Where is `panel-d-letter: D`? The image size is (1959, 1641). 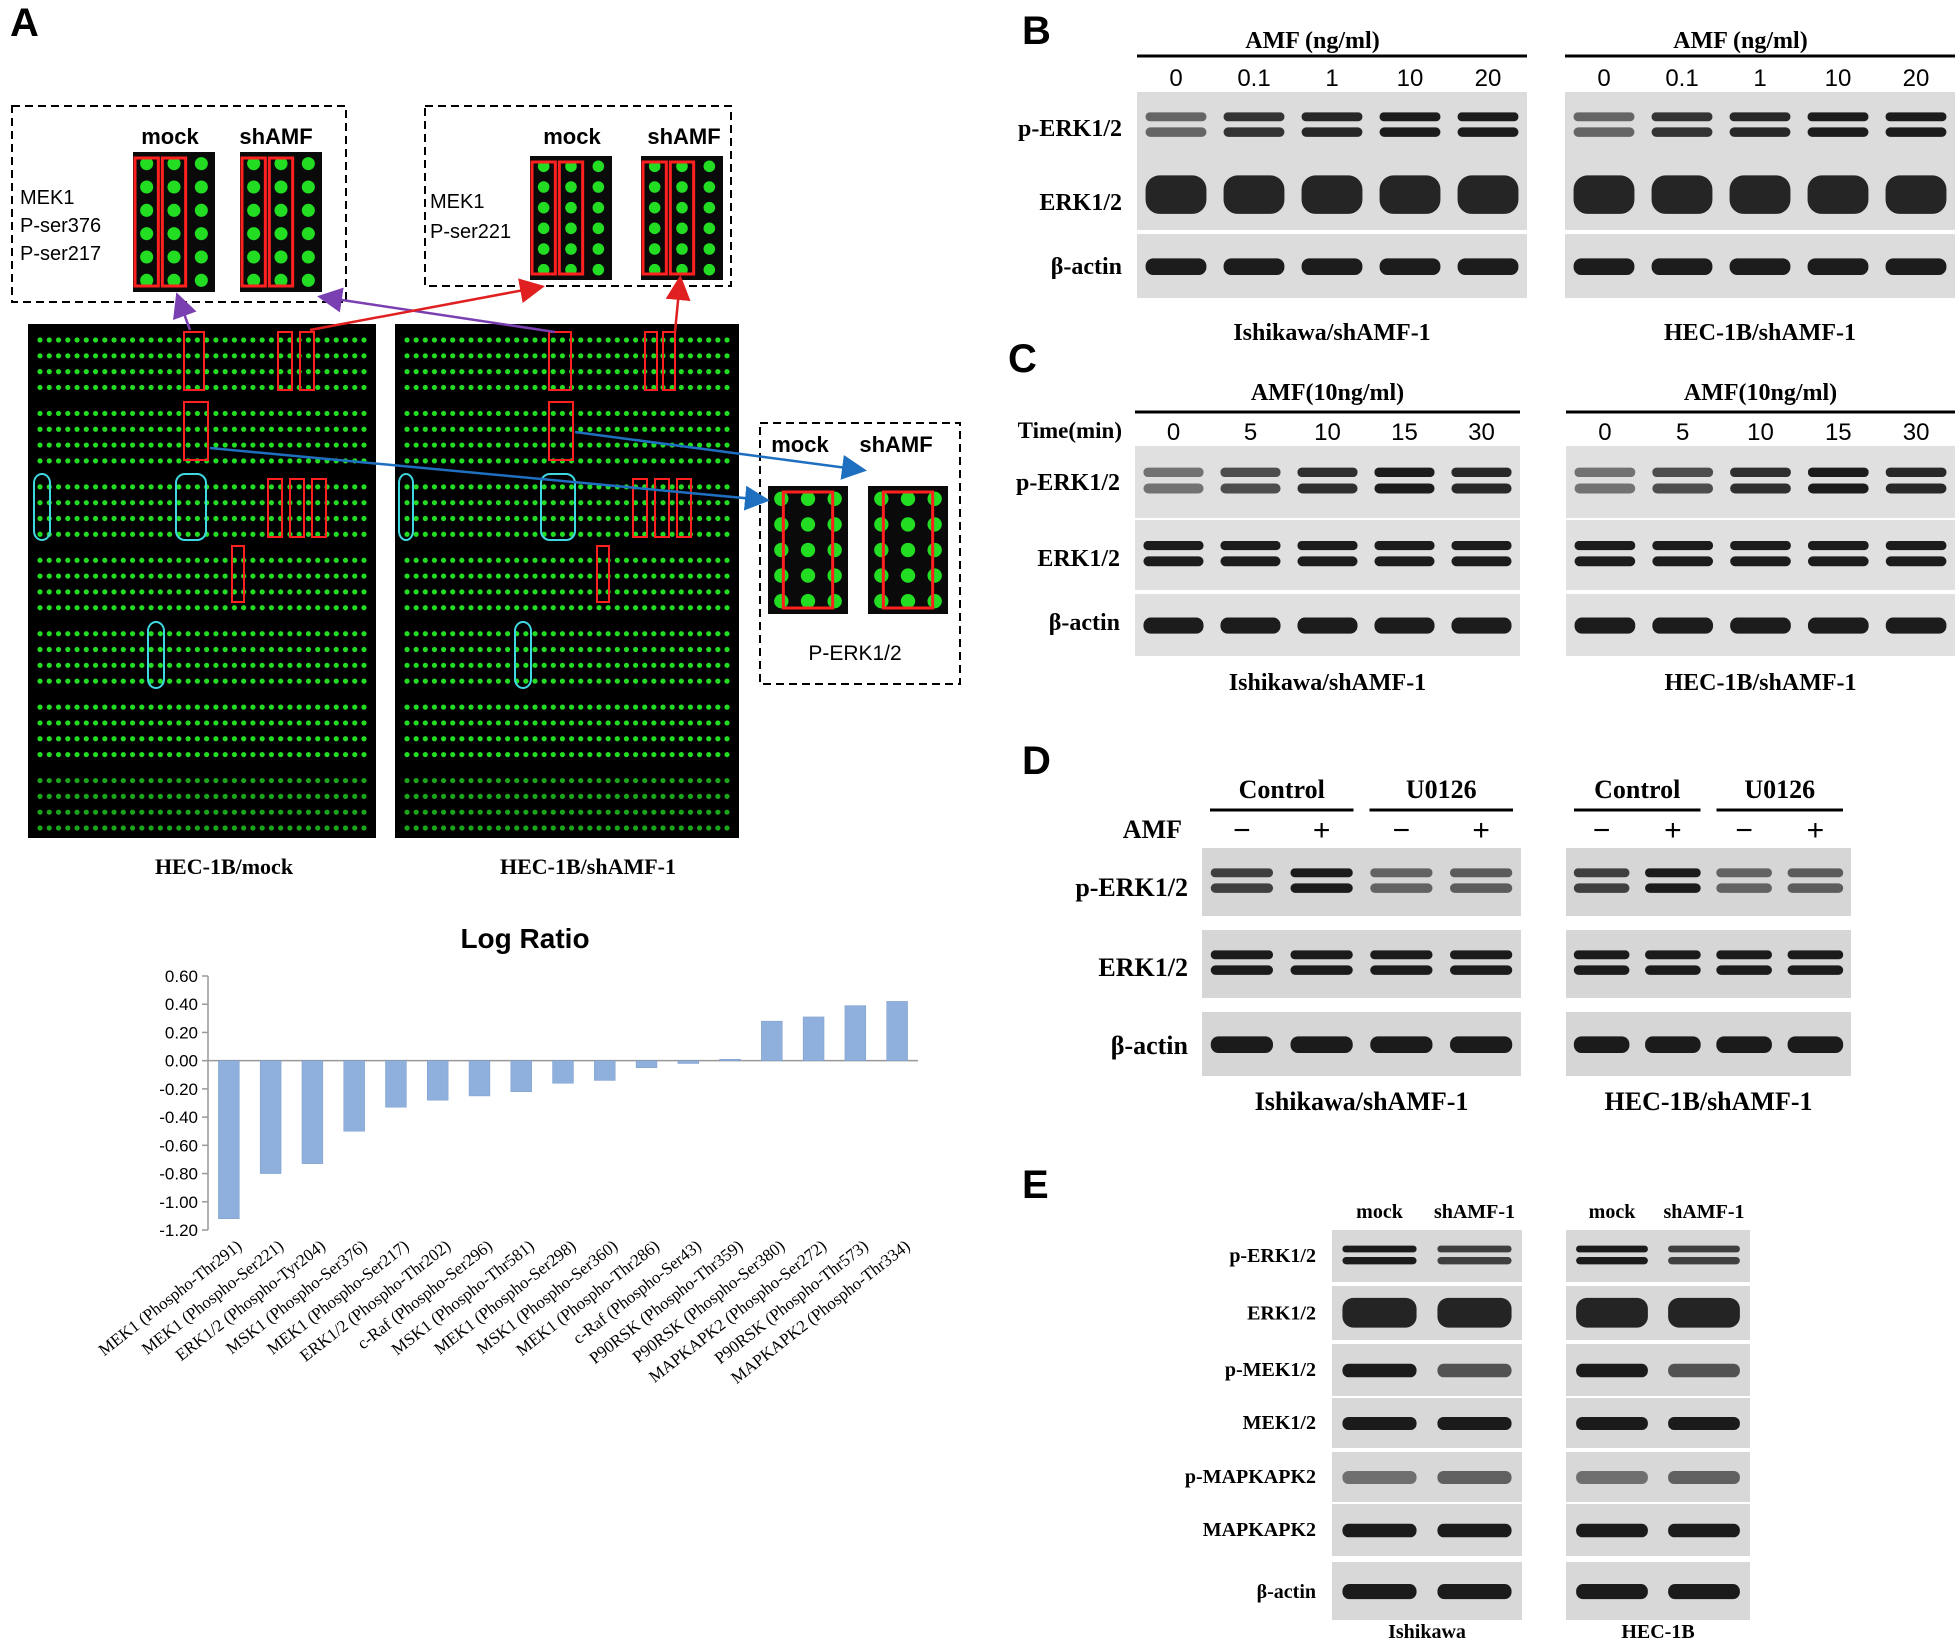
panel-d-letter: D is located at coordinates (1036, 761).